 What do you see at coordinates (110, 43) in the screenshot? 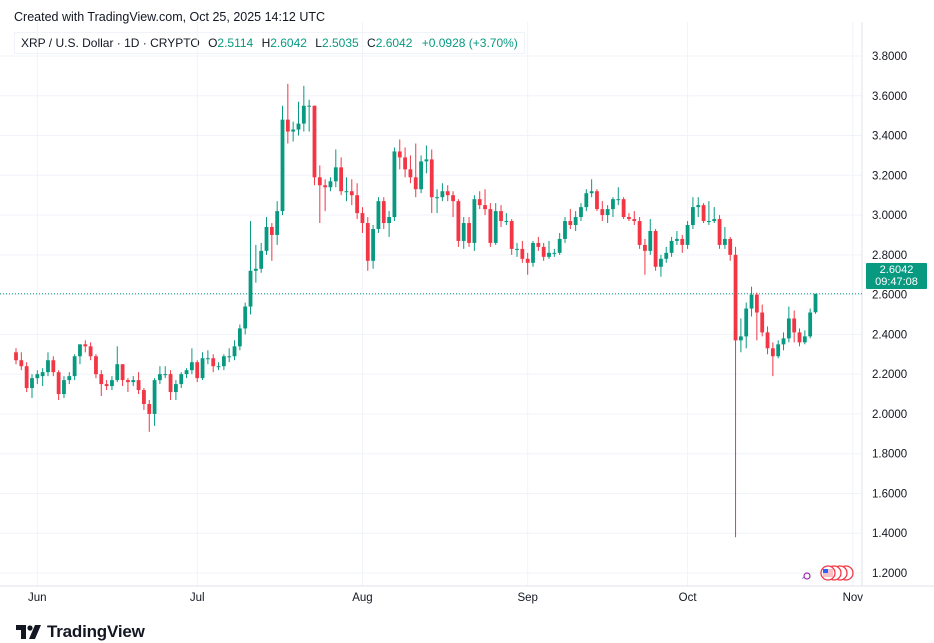
I see `symbol-name: XRP / U.S. Dollar · 1D · CRYPTO` at bounding box center [110, 43].